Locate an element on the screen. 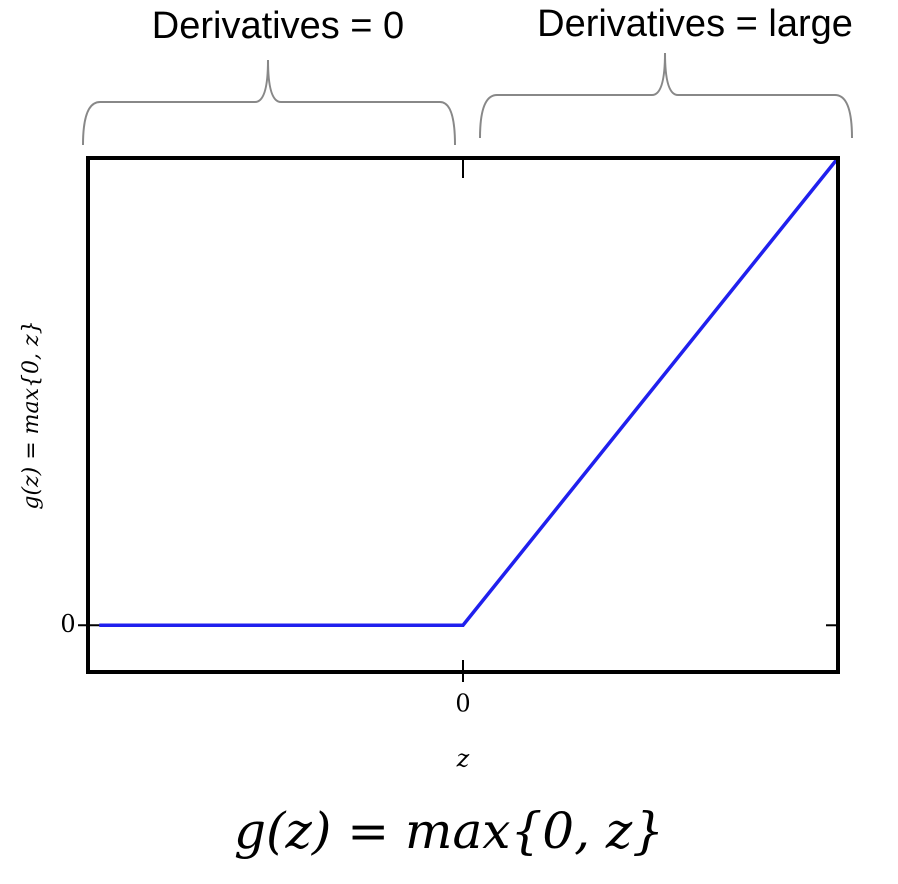 The height and width of the screenshot is (884, 898). annotation: Derivatives = large is located at coordinates (695, 24).